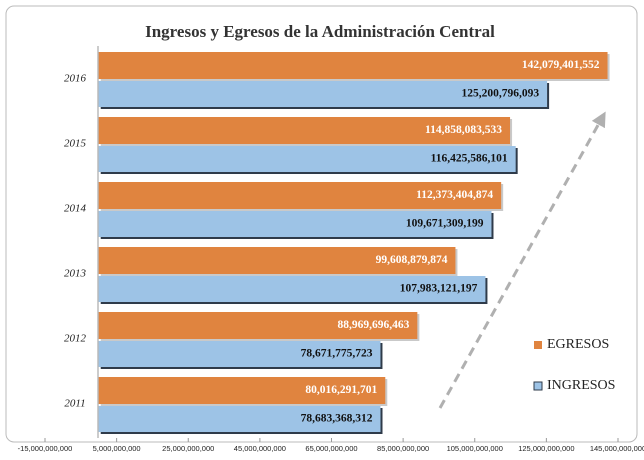 Image resolution: width=644 pixels, height=460 pixels. I want to click on value-label: 125,200,796,093, so click(500, 94).